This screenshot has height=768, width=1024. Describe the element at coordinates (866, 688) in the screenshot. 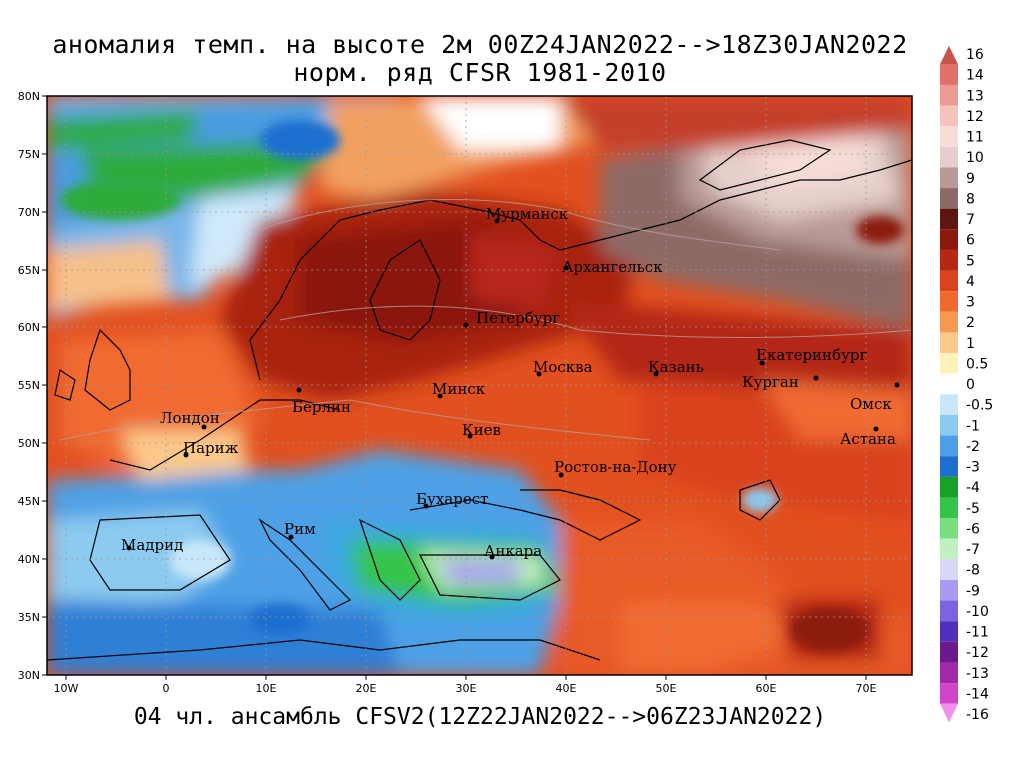

I see `lon-label: 70E` at that location.